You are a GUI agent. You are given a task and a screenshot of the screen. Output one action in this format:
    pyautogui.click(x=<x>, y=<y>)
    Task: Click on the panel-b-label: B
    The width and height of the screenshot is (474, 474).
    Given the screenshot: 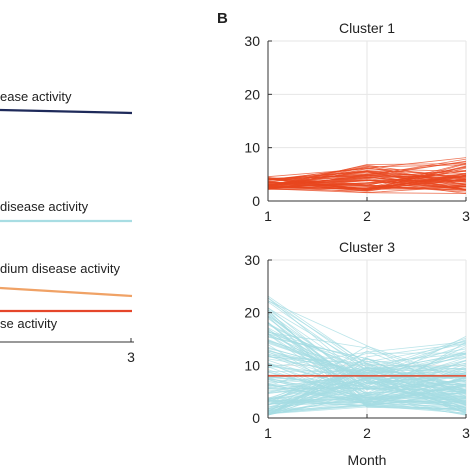 What is the action you would take?
    pyautogui.click(x=222, y=18)
    